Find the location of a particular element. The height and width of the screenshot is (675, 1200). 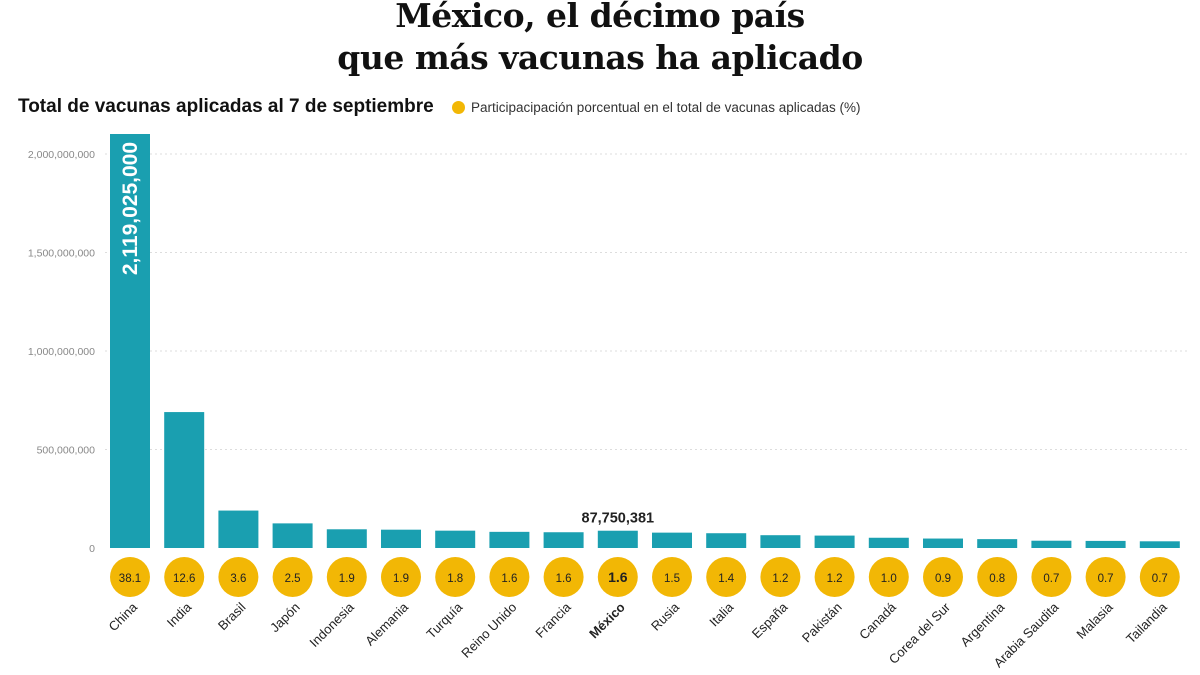

bar-argentina is located at coordinates (997, 543).